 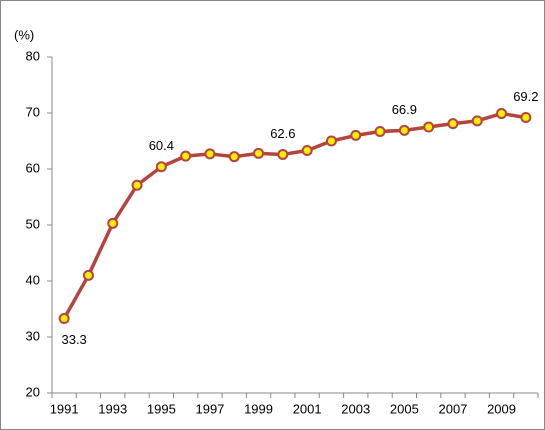 I want to click on data-label: 69.2, so click(x=525, y=96).